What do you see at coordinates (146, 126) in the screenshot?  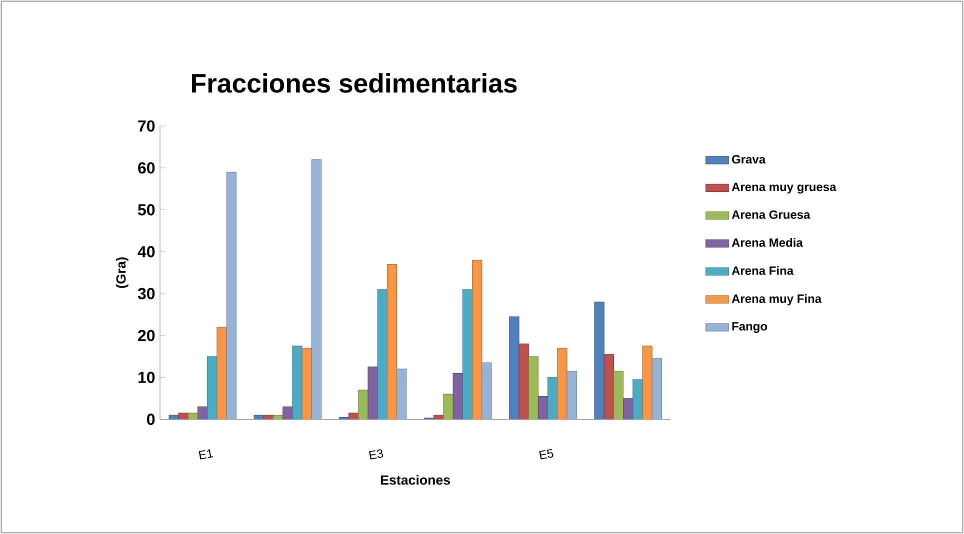 I see `y-tick-label: 70` at bounding box center [146, 126].